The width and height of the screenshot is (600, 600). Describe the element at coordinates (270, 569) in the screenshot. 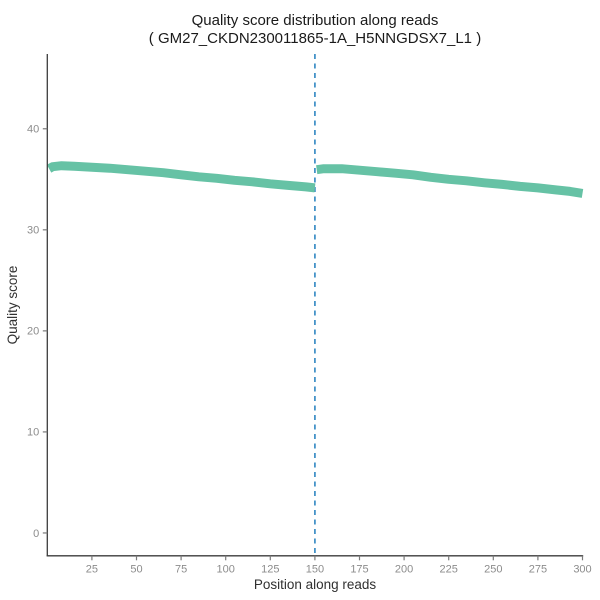

I see `x-tick-label: 125` at that location.